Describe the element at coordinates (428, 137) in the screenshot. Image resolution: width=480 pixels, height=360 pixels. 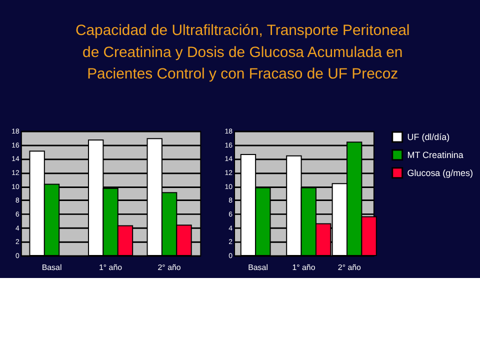
I see `legend-label: UF (dl/día)` at that location.